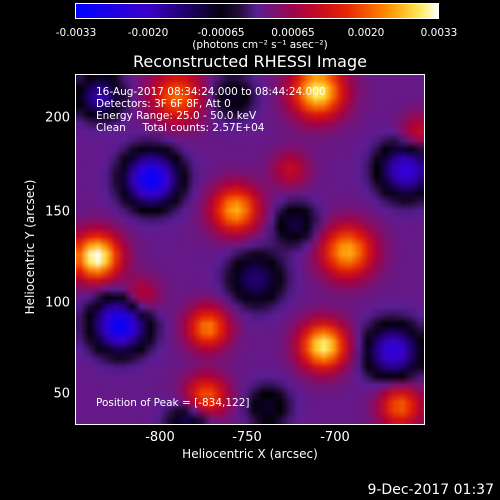  I want to click on image-title: Reconstructed RHESSI Image, so click(250, 61).